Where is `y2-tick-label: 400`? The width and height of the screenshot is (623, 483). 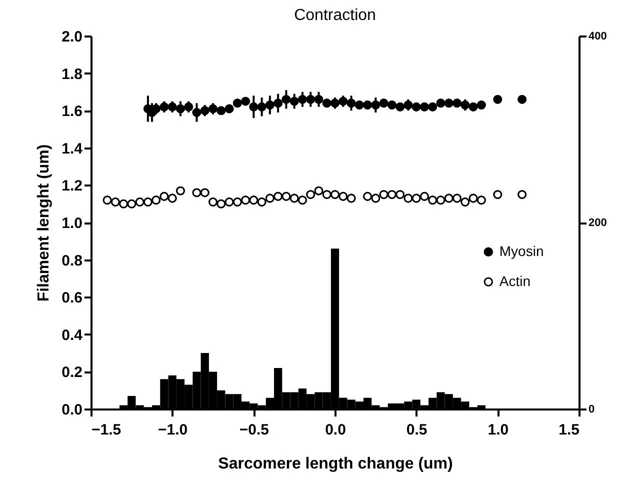 y2-tick-label: 400 is located at coordinates (597, 36).